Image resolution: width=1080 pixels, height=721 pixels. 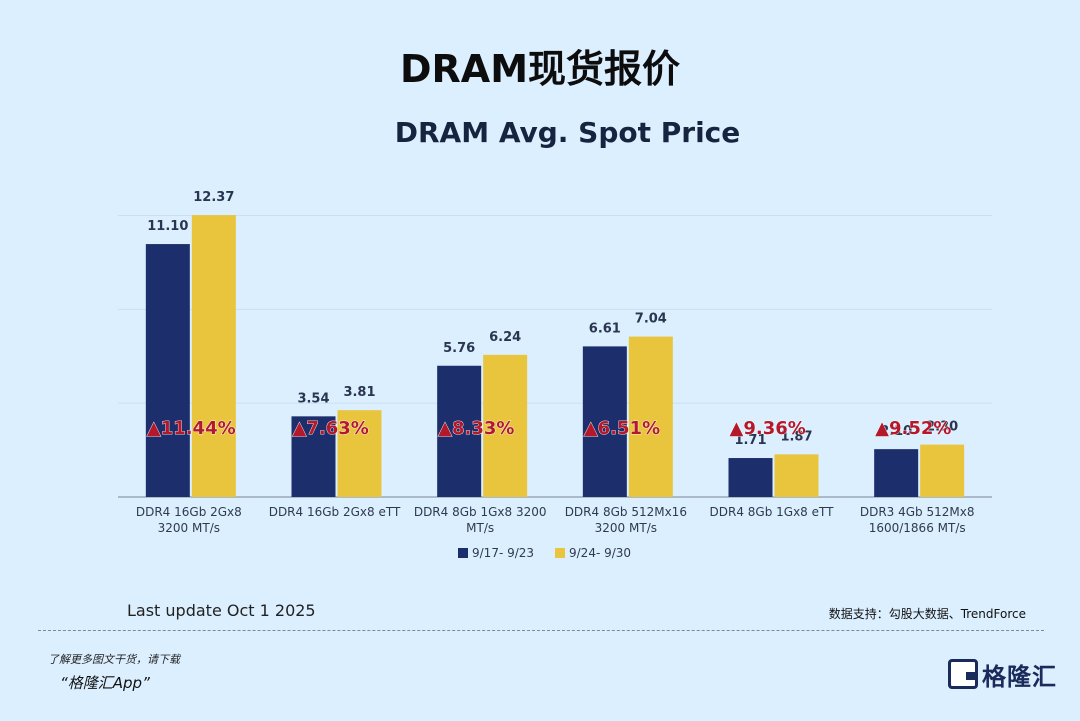 What do you see at coordinates (335, 512) in the screenshot?
I see `category-label: DDR4 16Gb 2Gx8 eTT` at bounding box center [335, 512].